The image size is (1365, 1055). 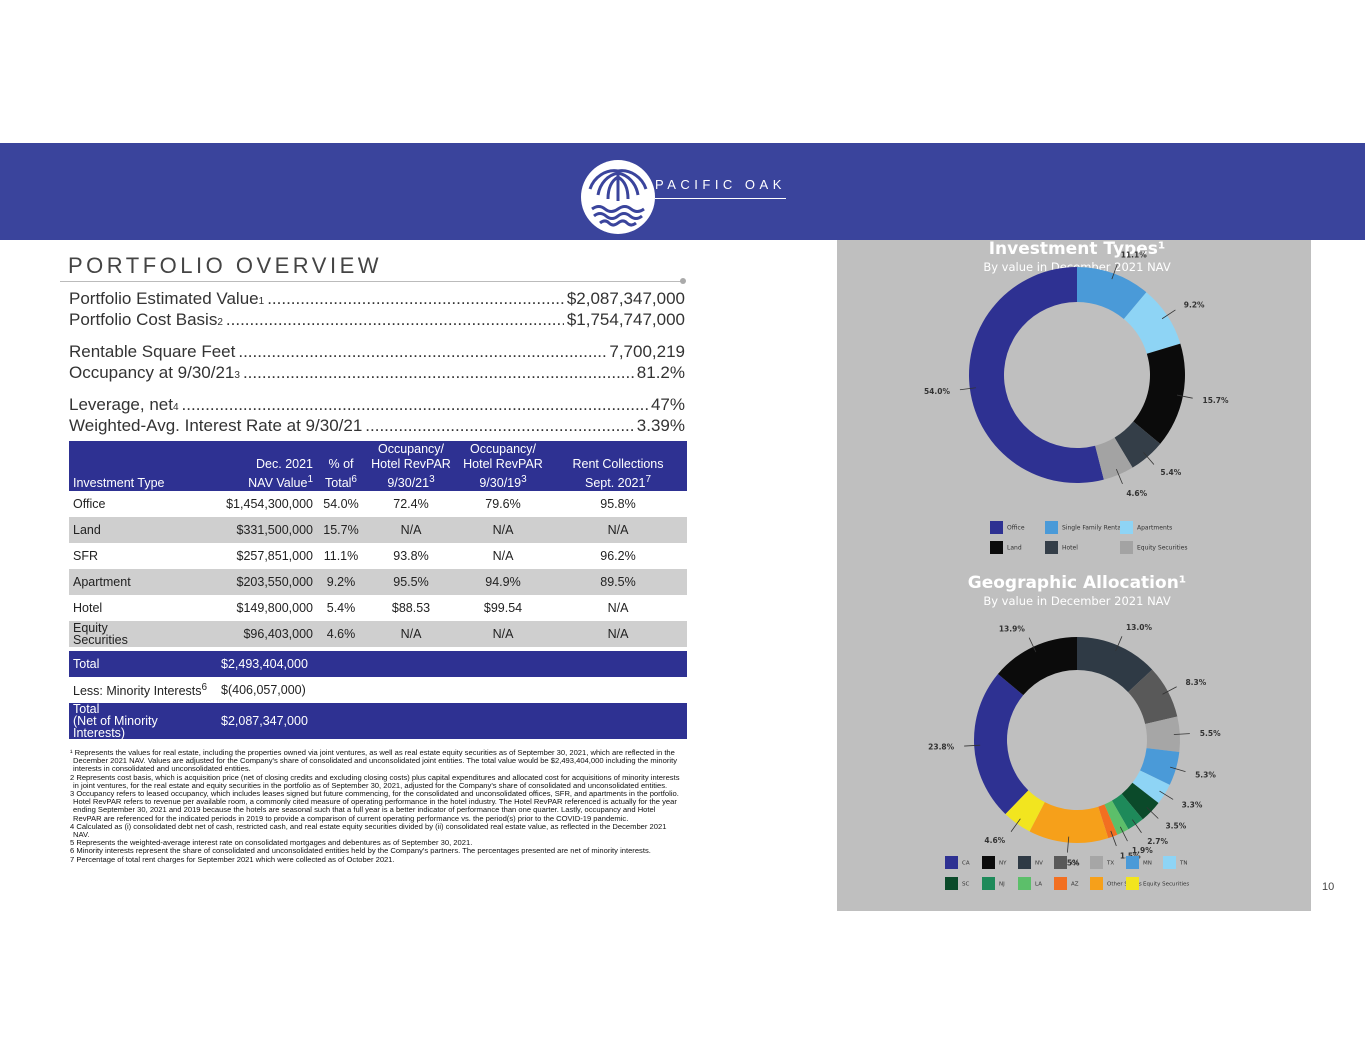 I want to click on row-label: Total, so click(x=86, y=664).